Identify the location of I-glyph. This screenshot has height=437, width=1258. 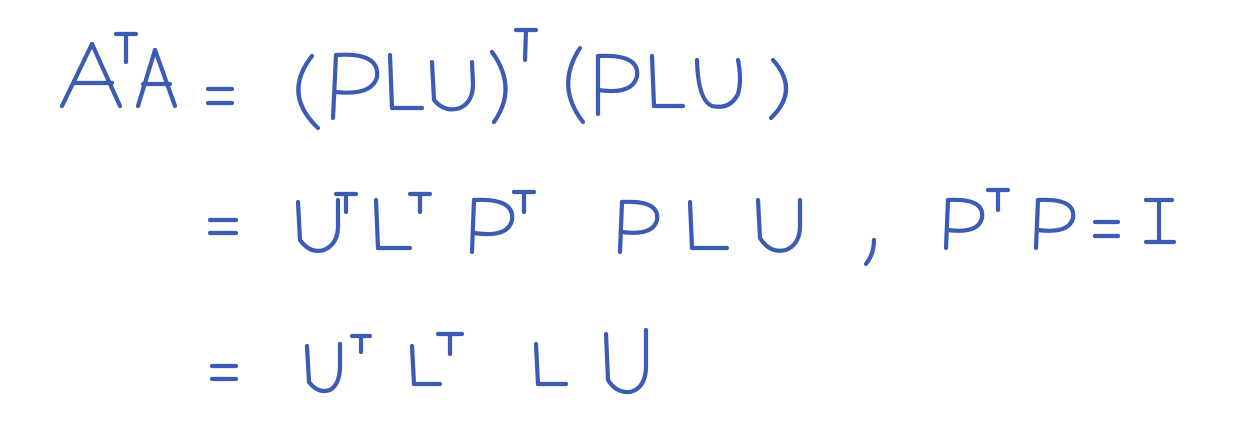
(1160, 221).